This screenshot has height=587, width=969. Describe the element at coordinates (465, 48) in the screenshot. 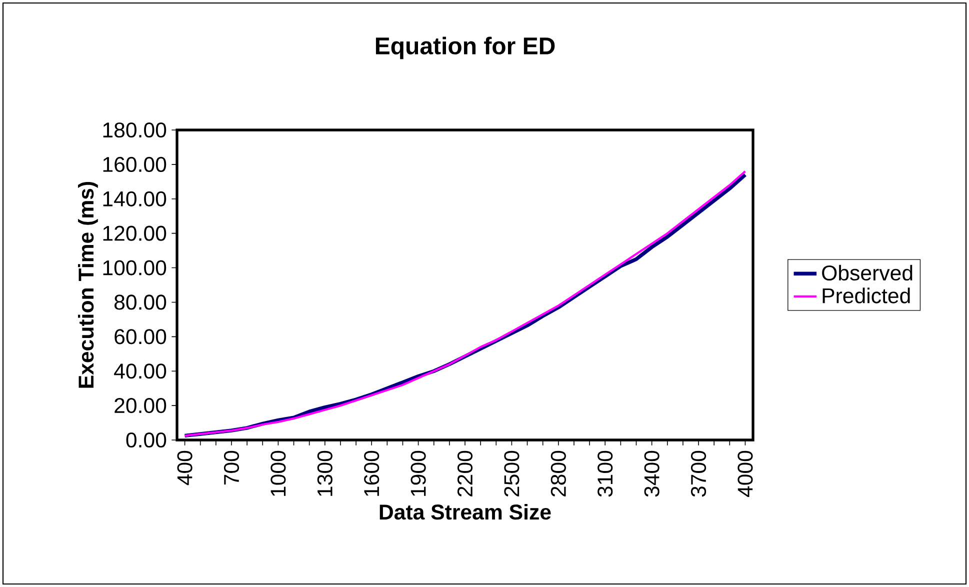

I see `chart-title: Equation for ED` at that location.